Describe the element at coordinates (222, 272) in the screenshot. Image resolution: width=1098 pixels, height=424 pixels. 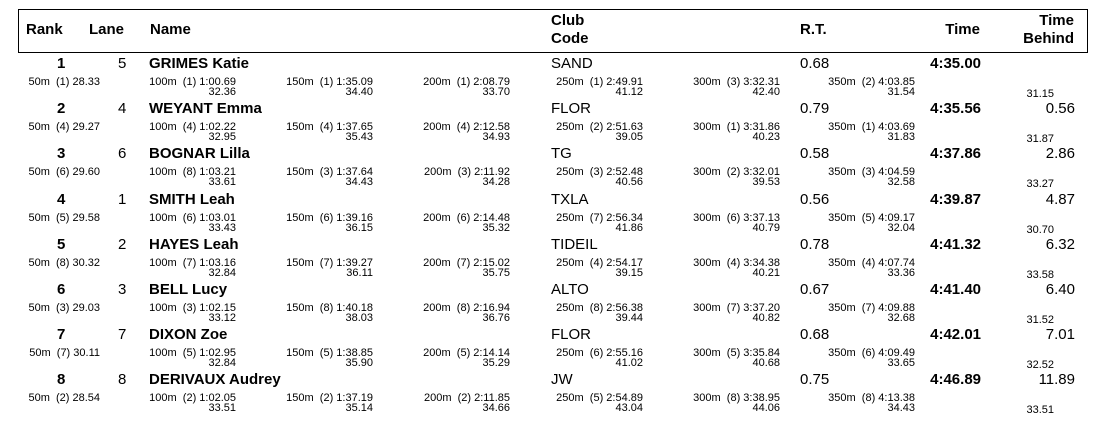
I see `lap-time: 32.84` at that location.